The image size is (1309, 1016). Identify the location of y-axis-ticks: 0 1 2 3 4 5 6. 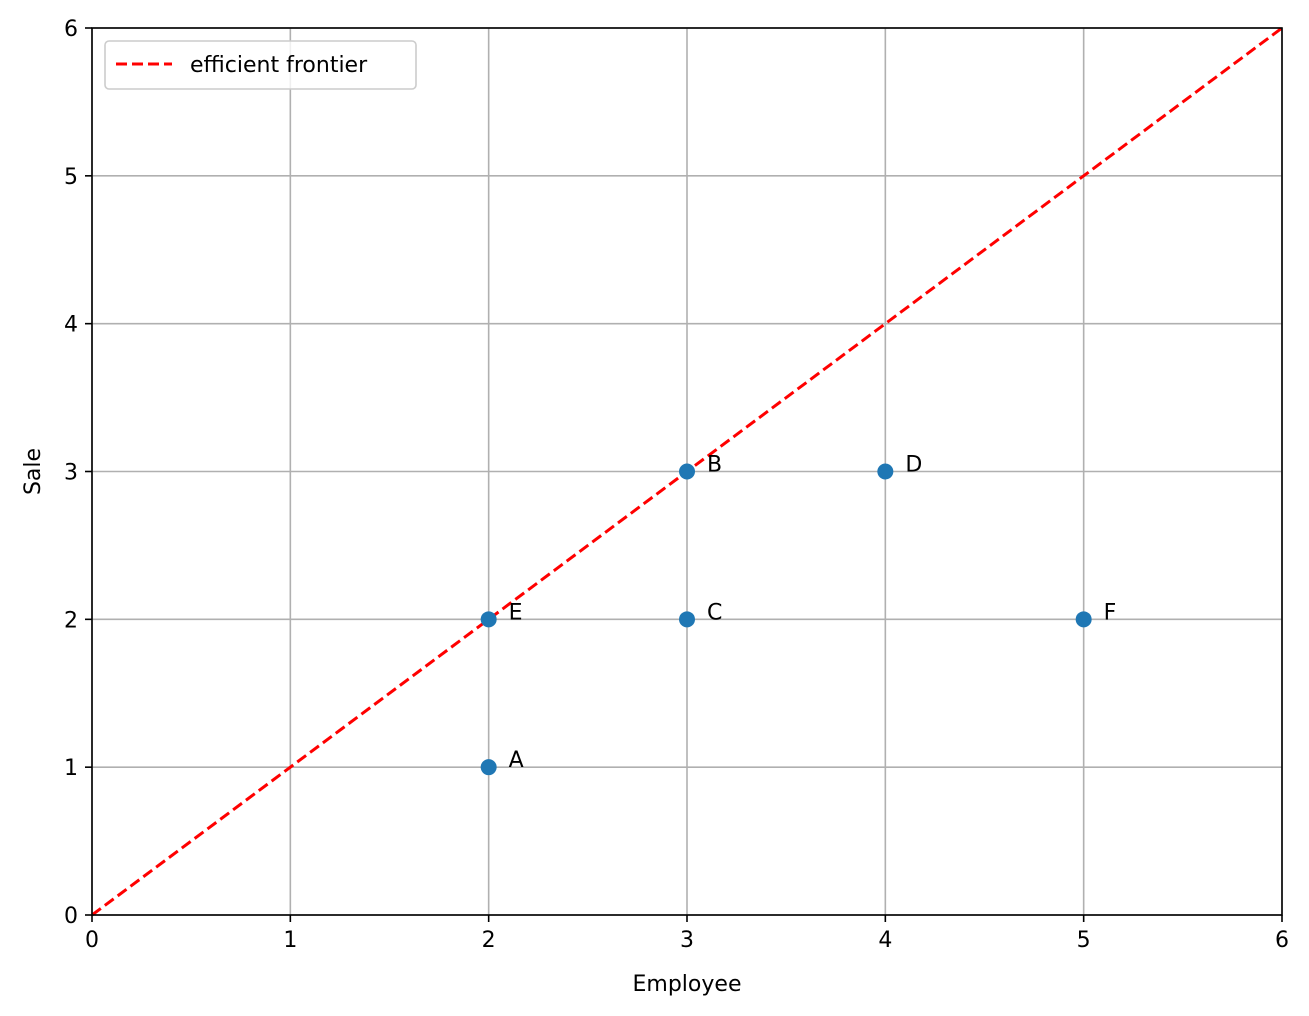
(78, 473).